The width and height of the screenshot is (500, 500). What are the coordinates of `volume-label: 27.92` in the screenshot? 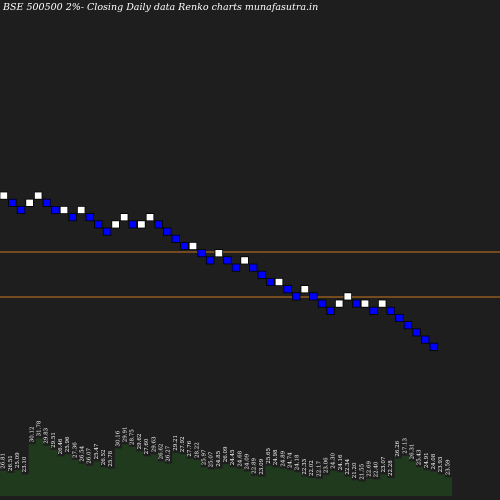 It's located at (183, 444).